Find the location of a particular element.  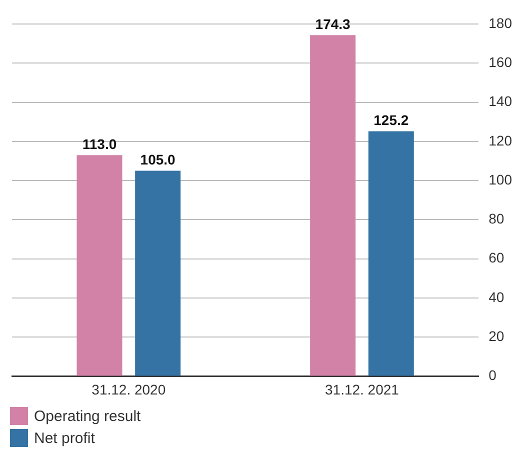

data-label: 113.0 is located at coordinates (99, 144).